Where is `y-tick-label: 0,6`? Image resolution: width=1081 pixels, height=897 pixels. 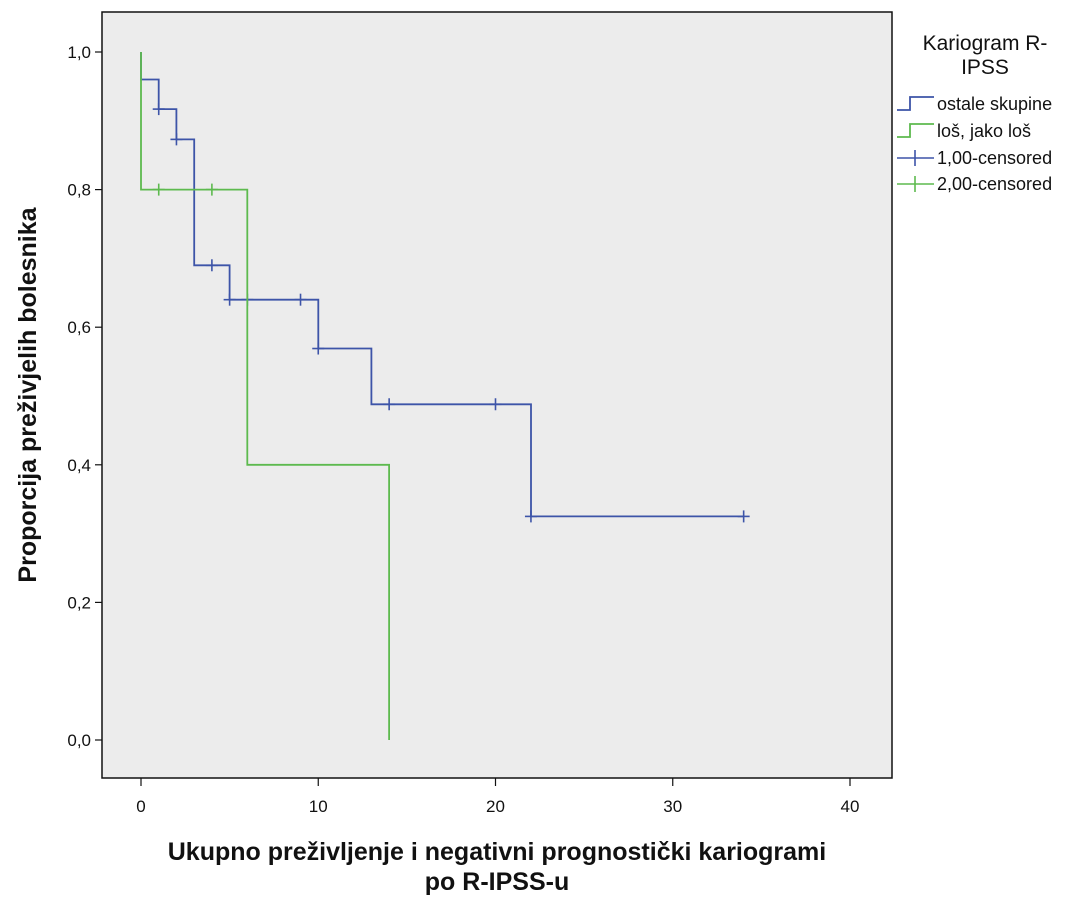 y-tick-label: 0,6 is located at coordinates (79, 327).